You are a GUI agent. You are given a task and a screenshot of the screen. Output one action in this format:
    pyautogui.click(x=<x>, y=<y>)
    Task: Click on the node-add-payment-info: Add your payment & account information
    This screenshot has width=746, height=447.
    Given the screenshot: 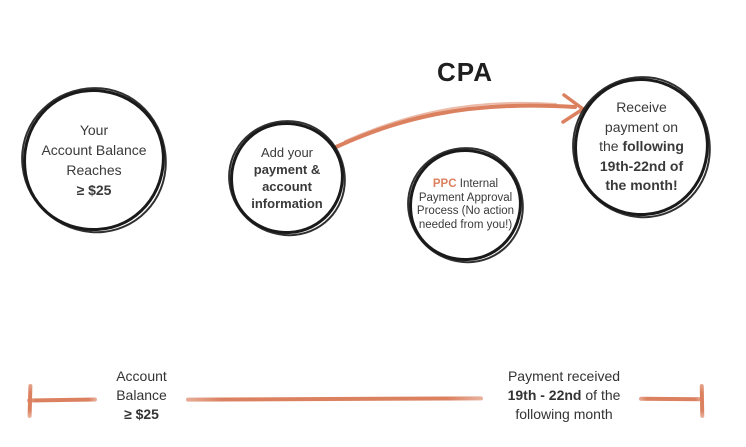 What is the action you would take?
    pyautogui.click(x=287, y=178)
    